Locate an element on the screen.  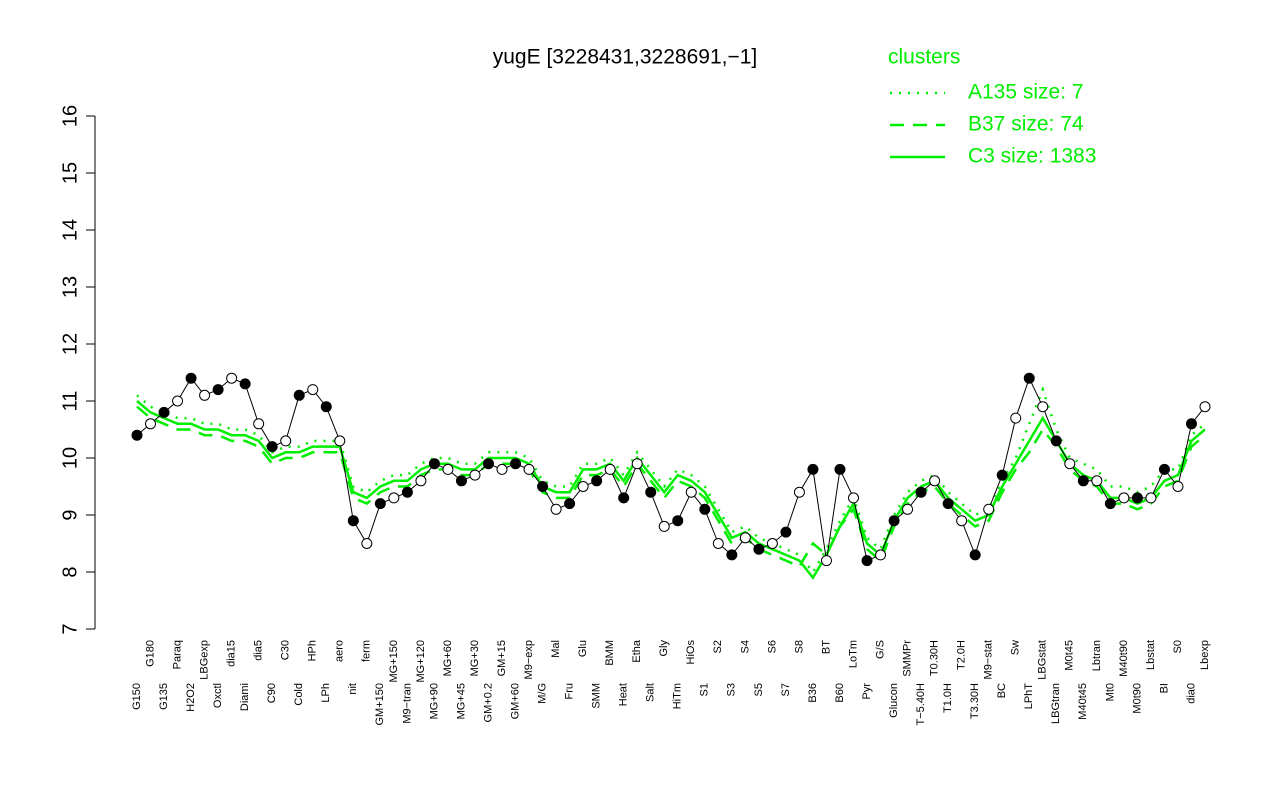
x-tick-label: LBGexp is located at coordinates (205, 660).